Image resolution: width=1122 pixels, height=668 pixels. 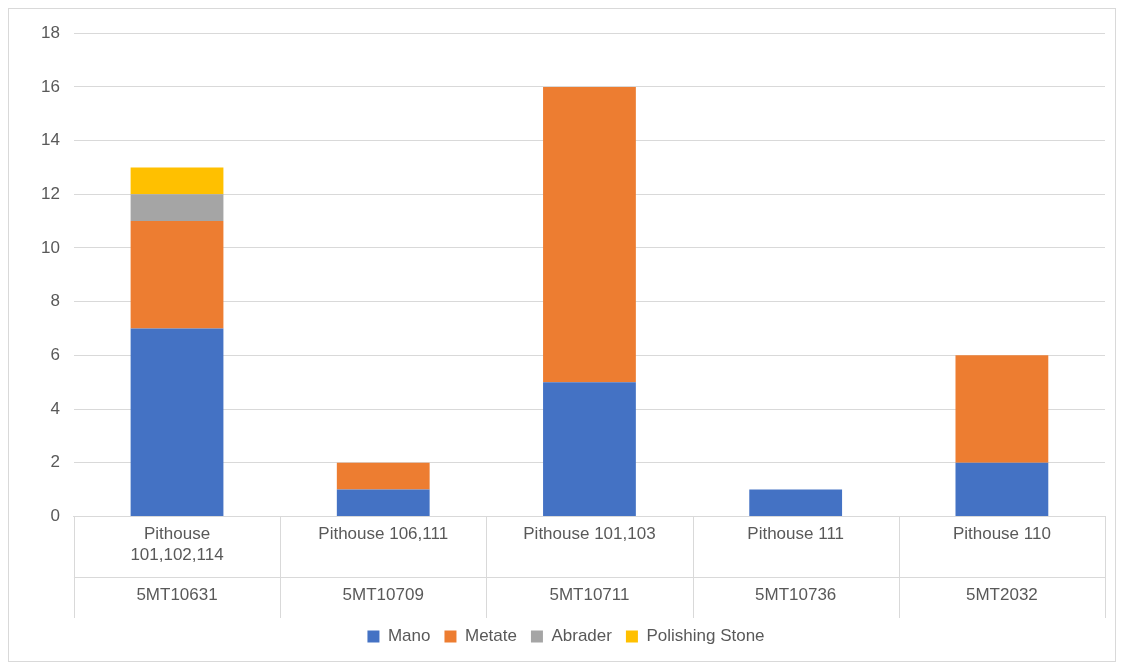 What do you see at coordinates (1001, 564) in the screenshot?
I see `category-label: Pithouse 110 5MT2032` at bounding box center [1001, 564].